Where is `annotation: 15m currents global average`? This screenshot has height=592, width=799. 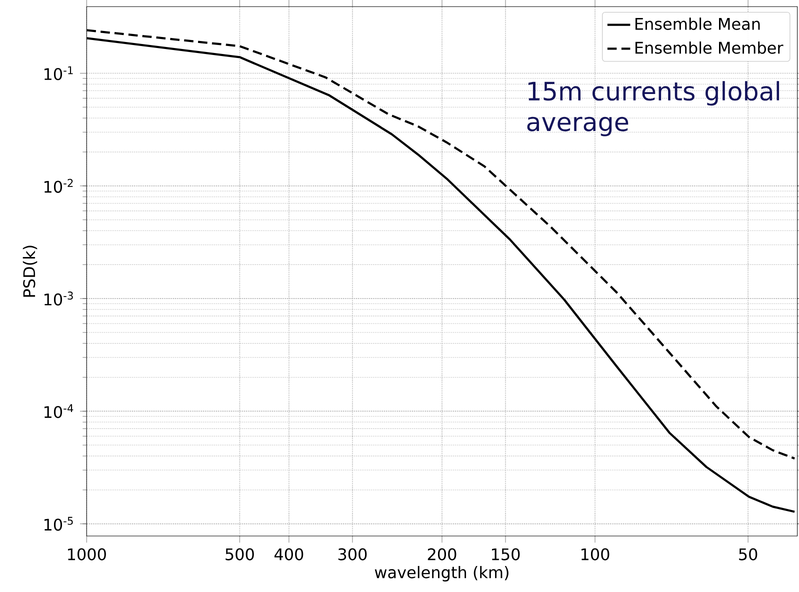 annotation: 15m currents global average is located at coordinates (653, 108).